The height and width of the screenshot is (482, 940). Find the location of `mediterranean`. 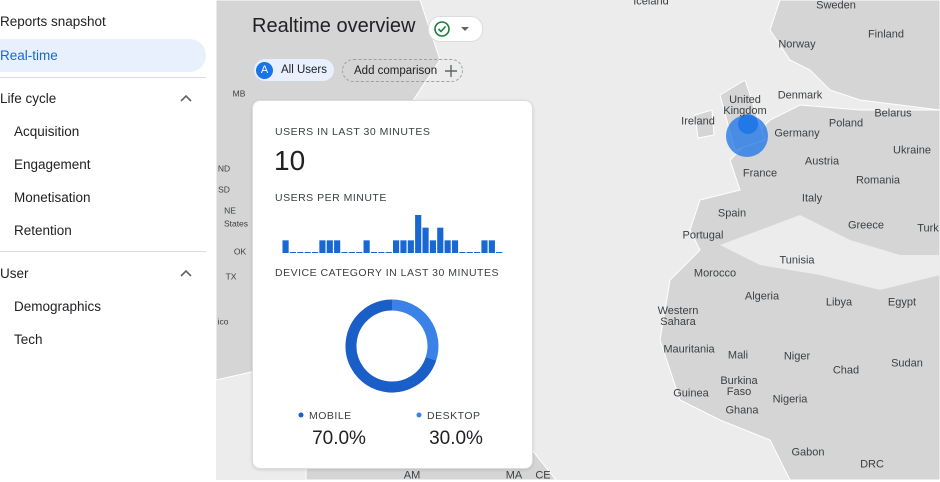

mediterranean is located at coordinates (830, 252).